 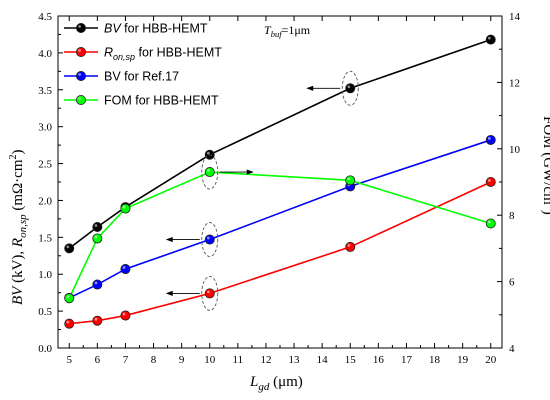 I want to click on x-tick-label: 18, so click(x=435, y=360).